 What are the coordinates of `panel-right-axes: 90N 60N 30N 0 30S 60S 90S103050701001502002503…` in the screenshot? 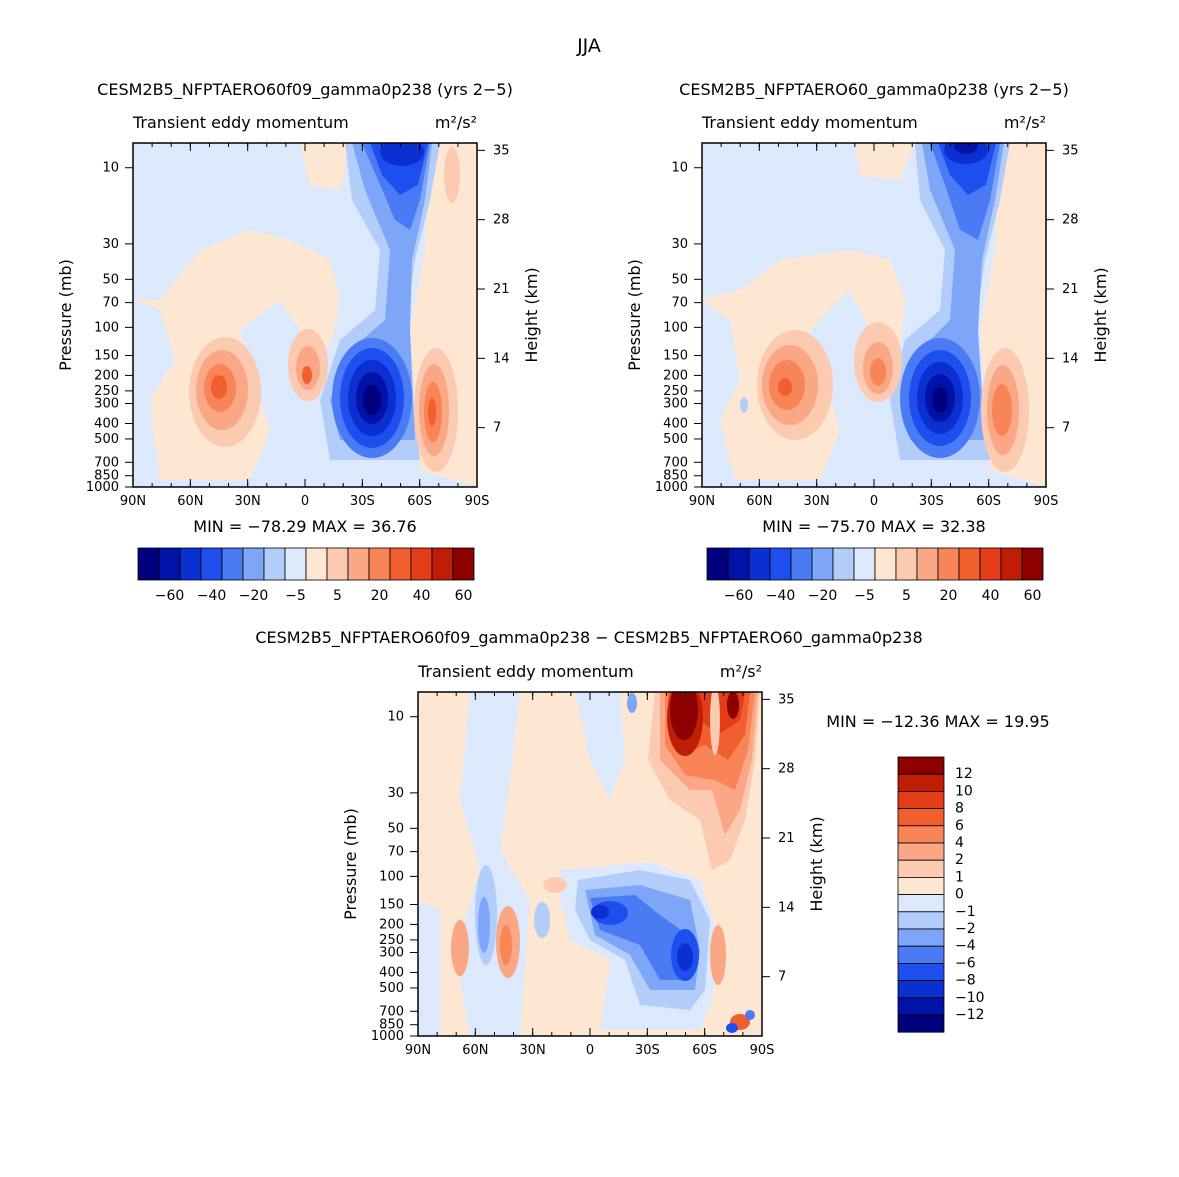 It's located at (867, 326).